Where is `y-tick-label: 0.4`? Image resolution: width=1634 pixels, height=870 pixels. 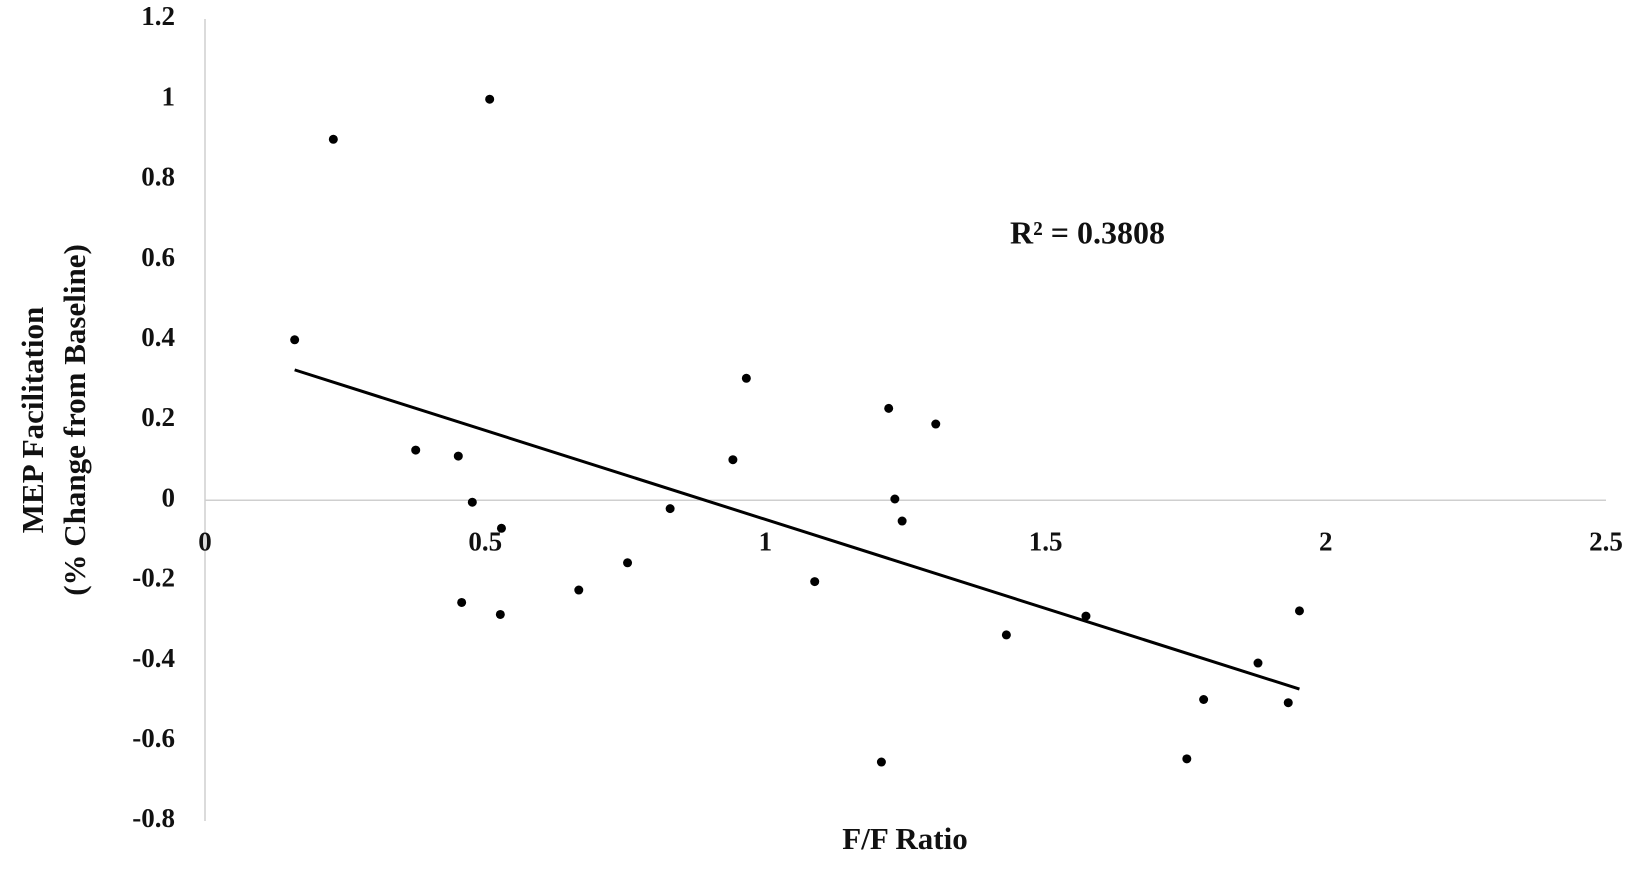
y-tick-label: 0.4 is located at coordinates (158, 337).